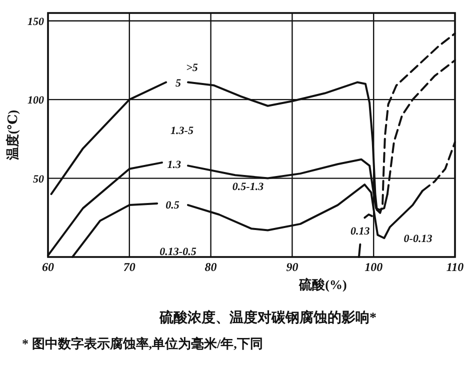  Describe the element at coordinates (267, 317) in the screenshot. I see `text: 硫酸浓度、温度对碳钢腐蚀的影响*` at that location.